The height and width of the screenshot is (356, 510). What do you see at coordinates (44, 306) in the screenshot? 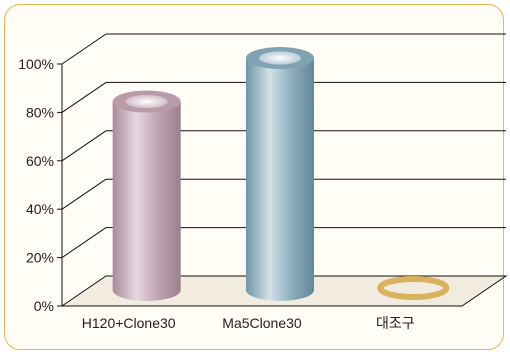
I see `y-tick-label: 0%` at bounding box center [44, 306].